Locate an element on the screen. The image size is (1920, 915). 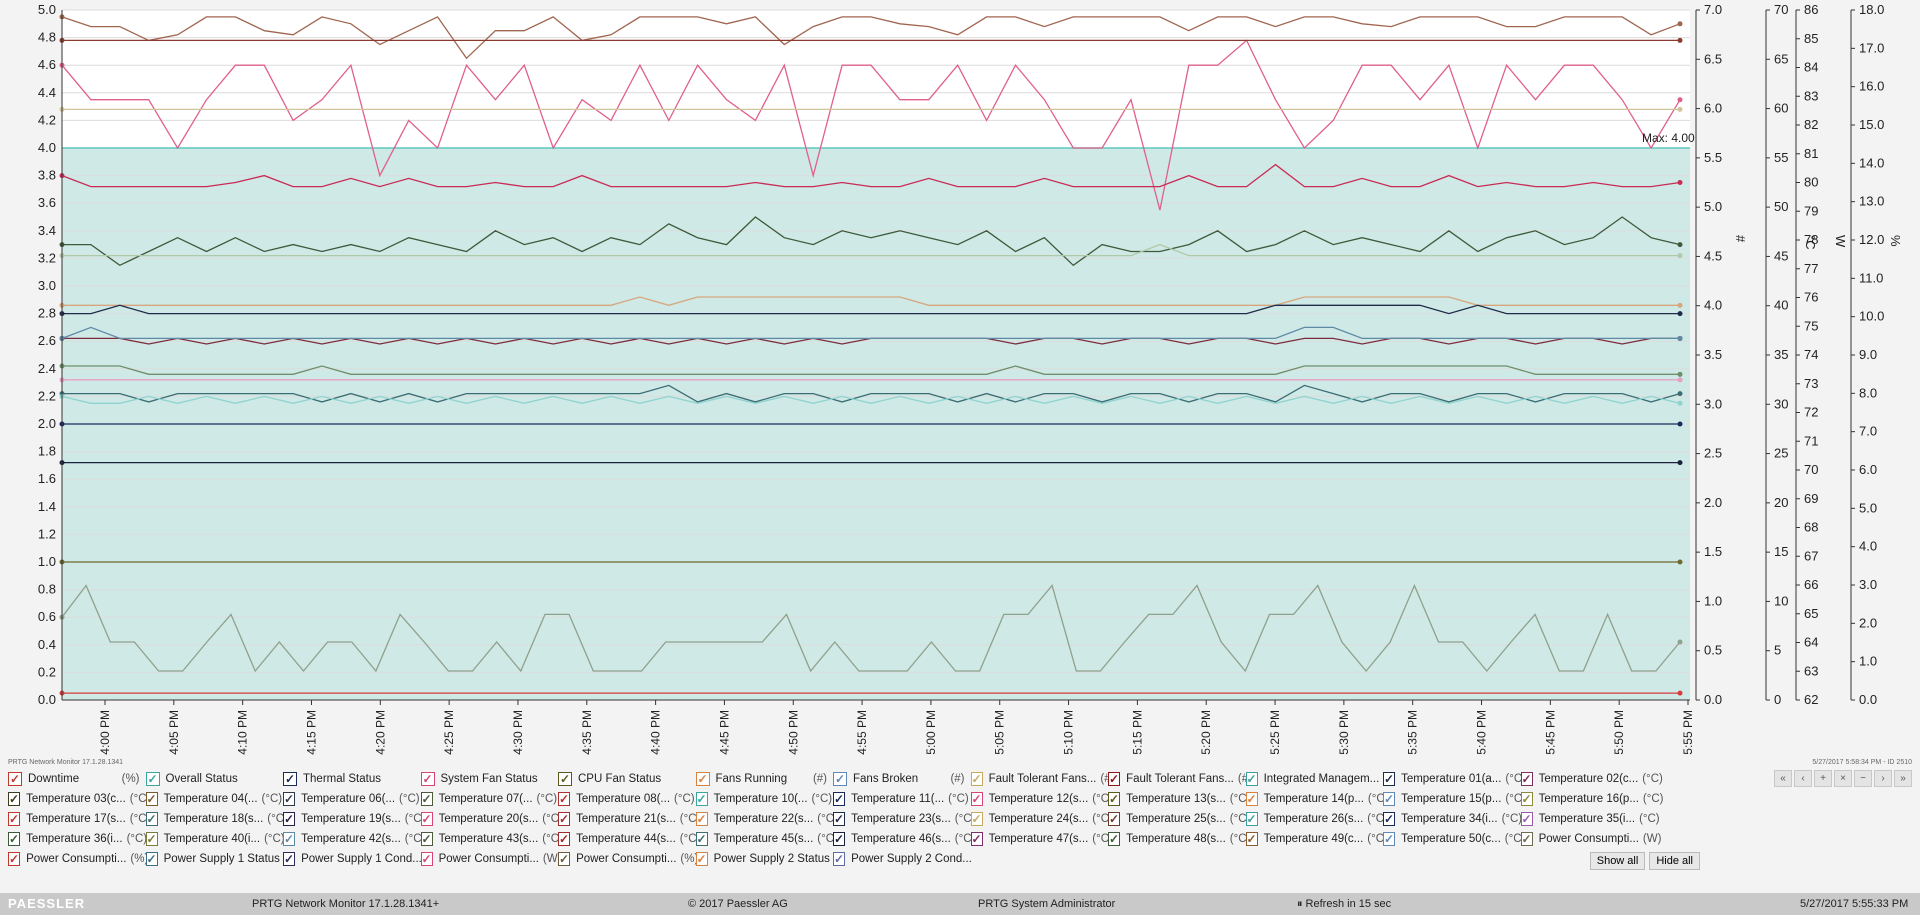
zoom-button: » is located at coordinates (1903, 778).